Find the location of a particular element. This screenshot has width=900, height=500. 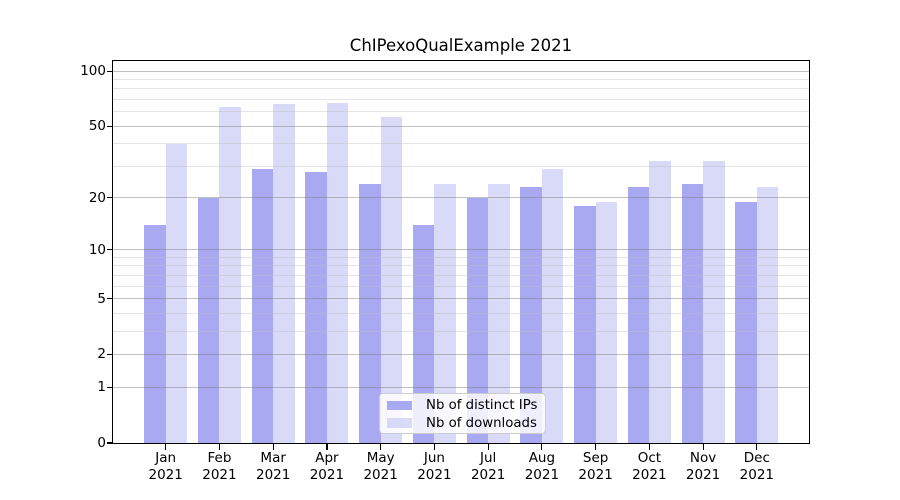

x-tick-label: Dec 2021 is located at coordinates (757, 466).